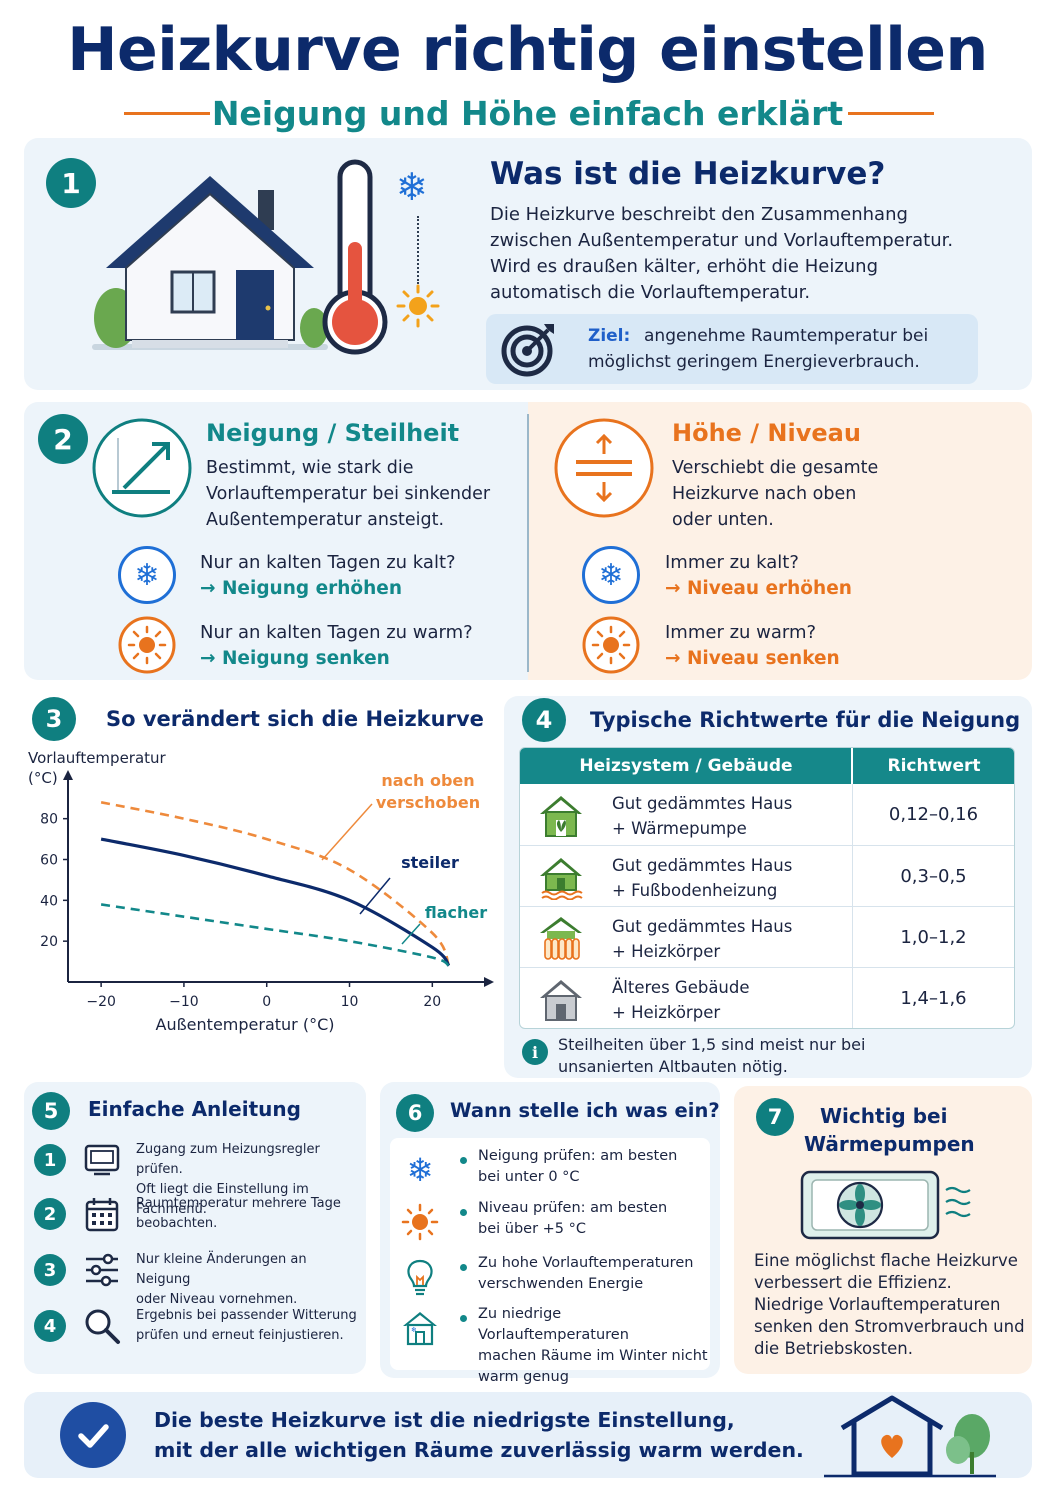  I want to click on list-item-line-1: Niveau prüfen: am besten, so click(573, 1208).